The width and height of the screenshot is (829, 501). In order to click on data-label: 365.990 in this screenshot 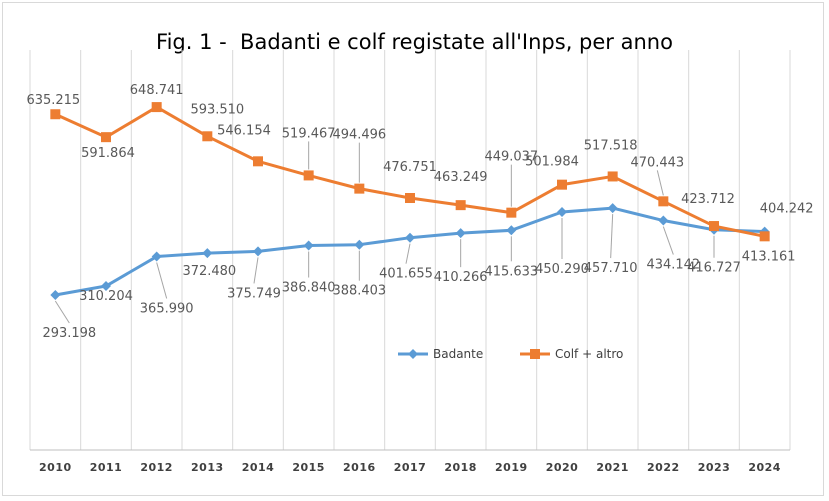, I will do `click(167, 309)`.